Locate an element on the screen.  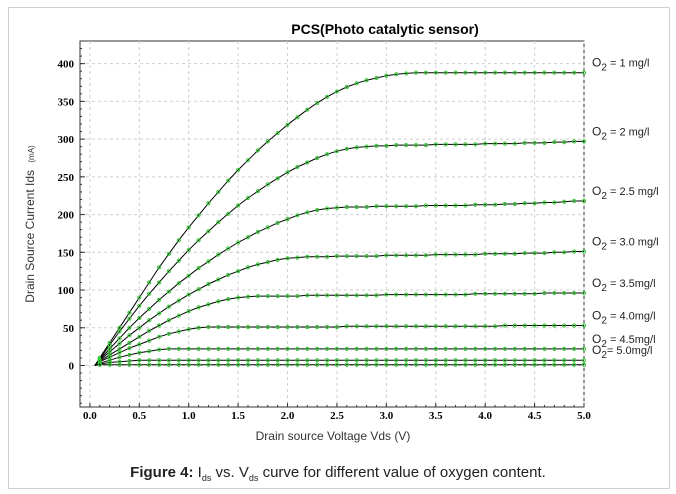
x-tick-label: 0.0 is located at coordinates (90, 416).